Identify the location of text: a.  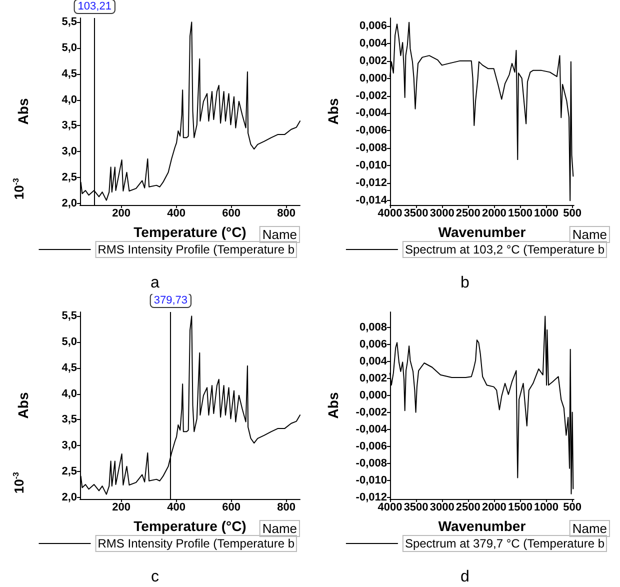
(155, 283).